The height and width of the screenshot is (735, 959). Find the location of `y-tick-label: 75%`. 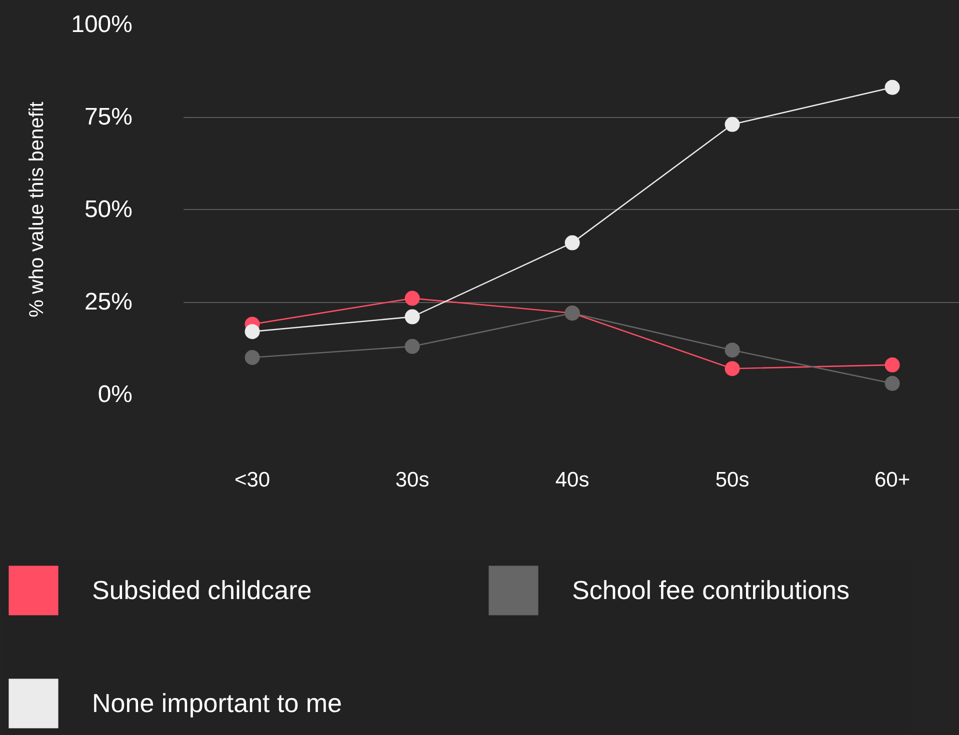

y-tick-label: 75% is located at coordinates (108, 117).